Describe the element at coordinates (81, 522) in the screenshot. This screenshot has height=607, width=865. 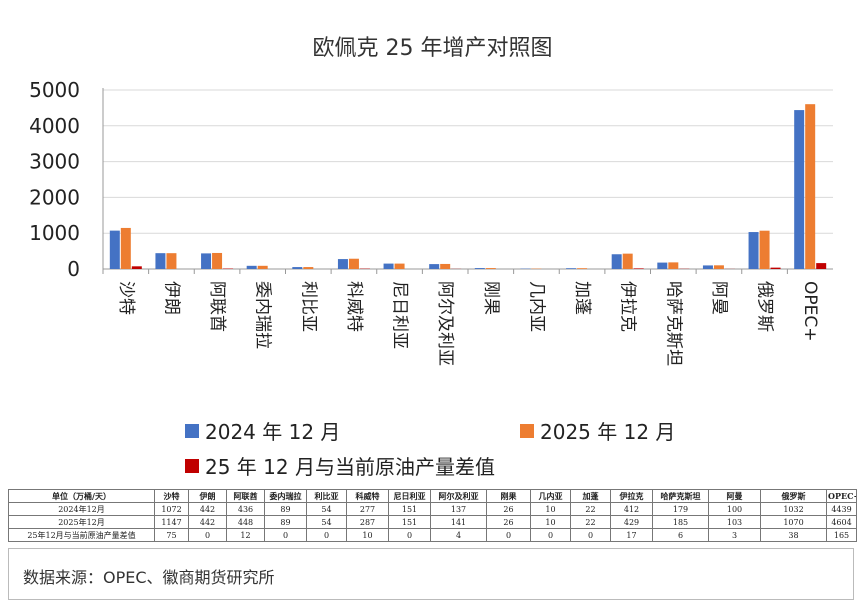
I see `table-cell: 2025年12月` at that location.